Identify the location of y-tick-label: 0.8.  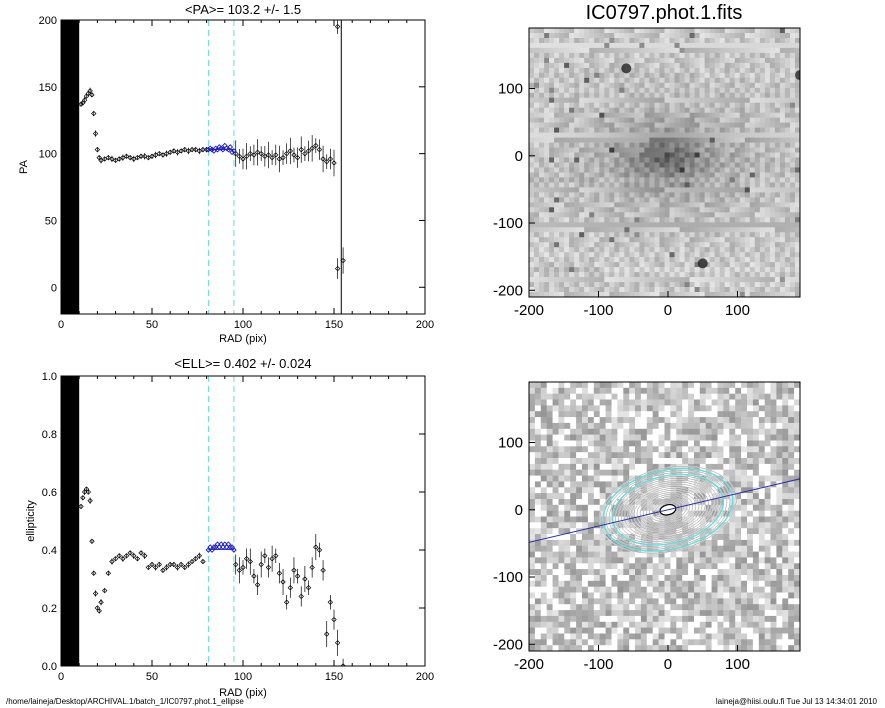
(49, 435).